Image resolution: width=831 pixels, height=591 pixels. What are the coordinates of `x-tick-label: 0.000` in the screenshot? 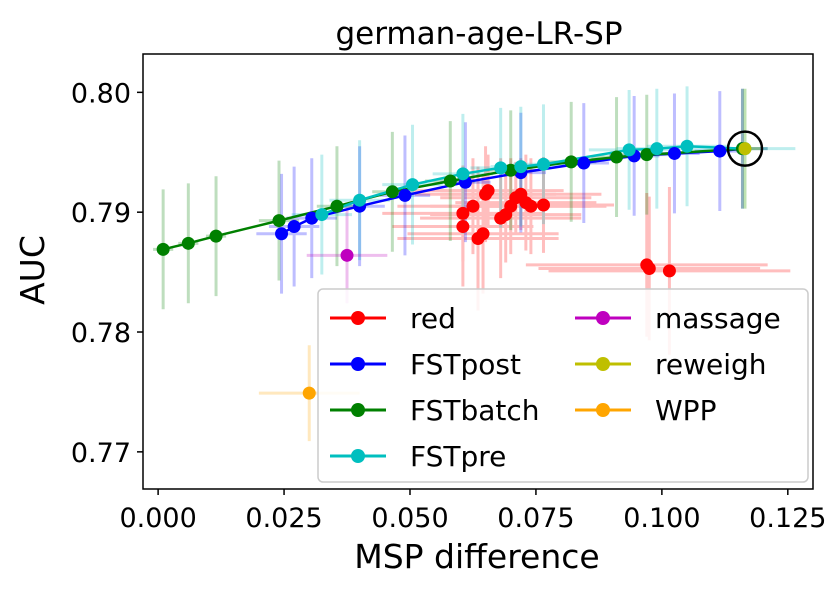 It's located at (157, 518).